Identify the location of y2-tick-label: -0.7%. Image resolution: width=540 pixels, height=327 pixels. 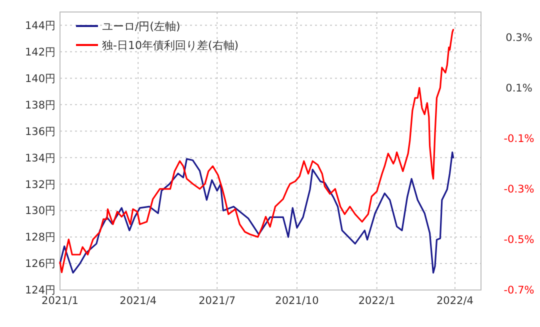
(519, 290).